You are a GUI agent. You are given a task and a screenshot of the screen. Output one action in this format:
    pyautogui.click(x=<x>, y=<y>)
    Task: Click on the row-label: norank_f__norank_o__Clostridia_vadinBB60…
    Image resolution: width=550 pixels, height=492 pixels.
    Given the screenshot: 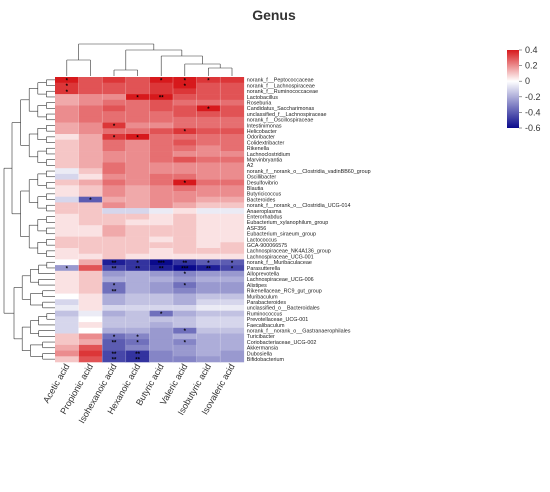 What is the action you would take?
    pyautogui.click(x=309, y=172)
    